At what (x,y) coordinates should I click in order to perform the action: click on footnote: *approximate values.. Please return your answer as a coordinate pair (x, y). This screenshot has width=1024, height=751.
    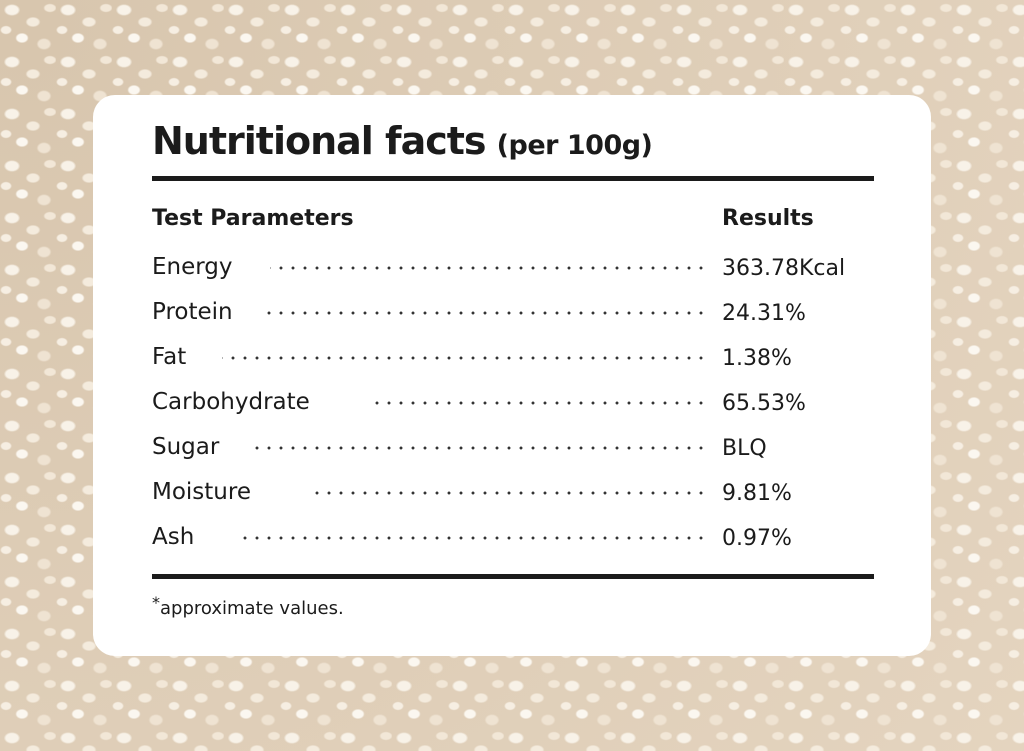
    Looking at the image, I should click on (248, 606).